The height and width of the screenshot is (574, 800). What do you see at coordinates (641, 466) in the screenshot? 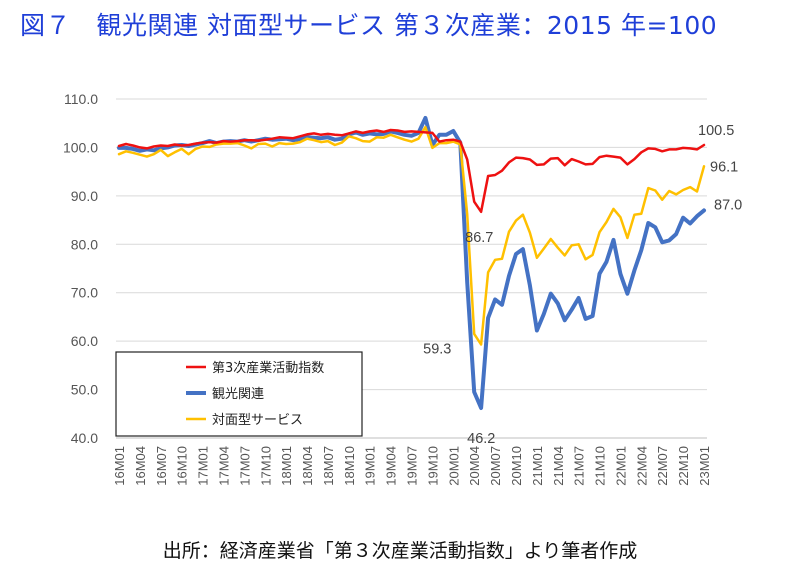
I see `x-tick-label: 22M04` at bounding box center [641, 466].